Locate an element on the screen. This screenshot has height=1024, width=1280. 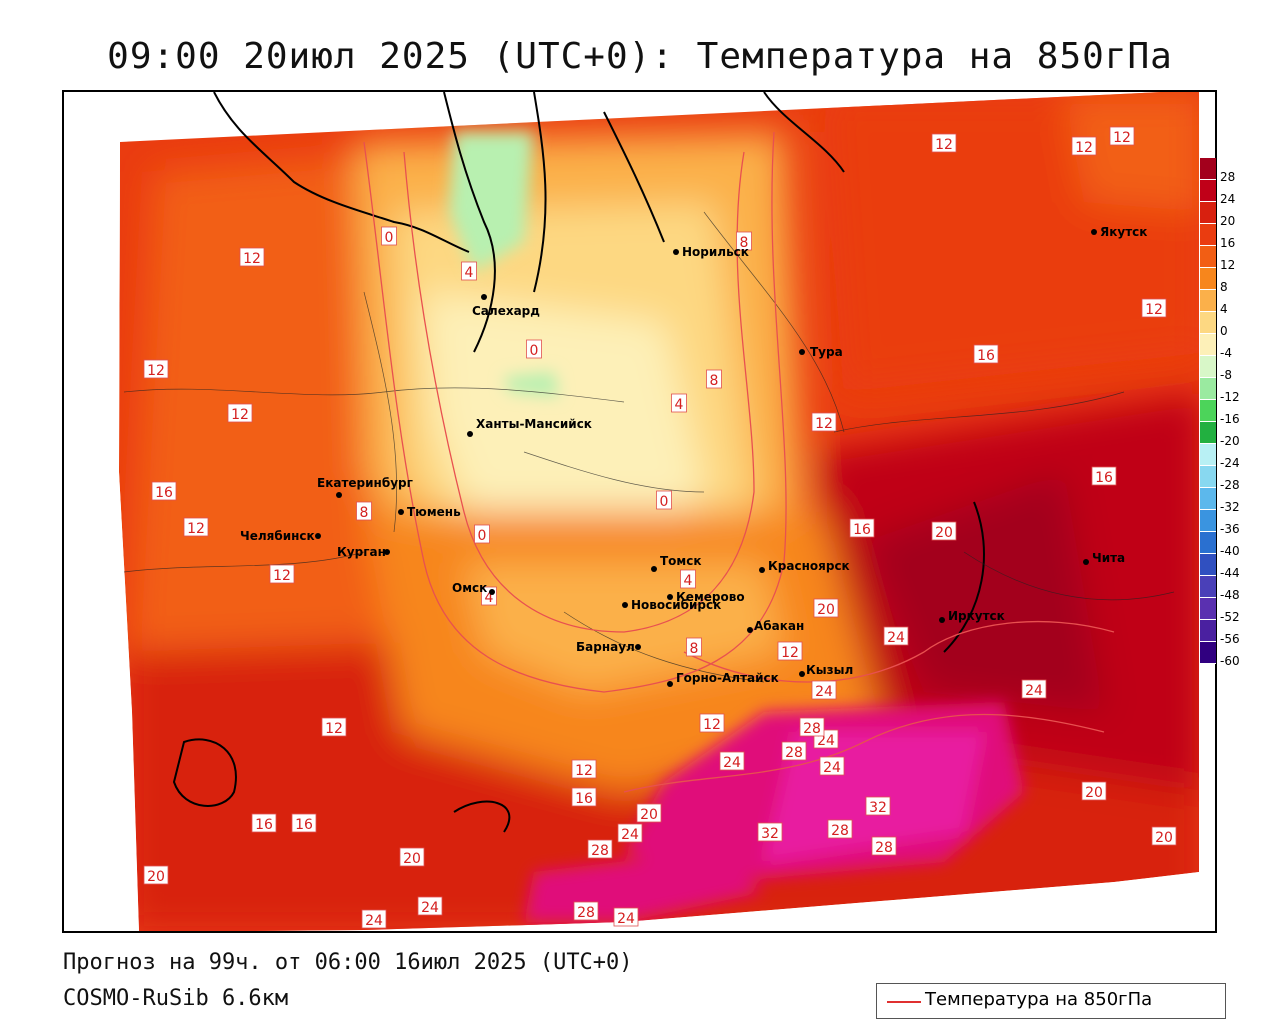
color-scale-tick-label: -48 is located at coordinates (1230, 595).